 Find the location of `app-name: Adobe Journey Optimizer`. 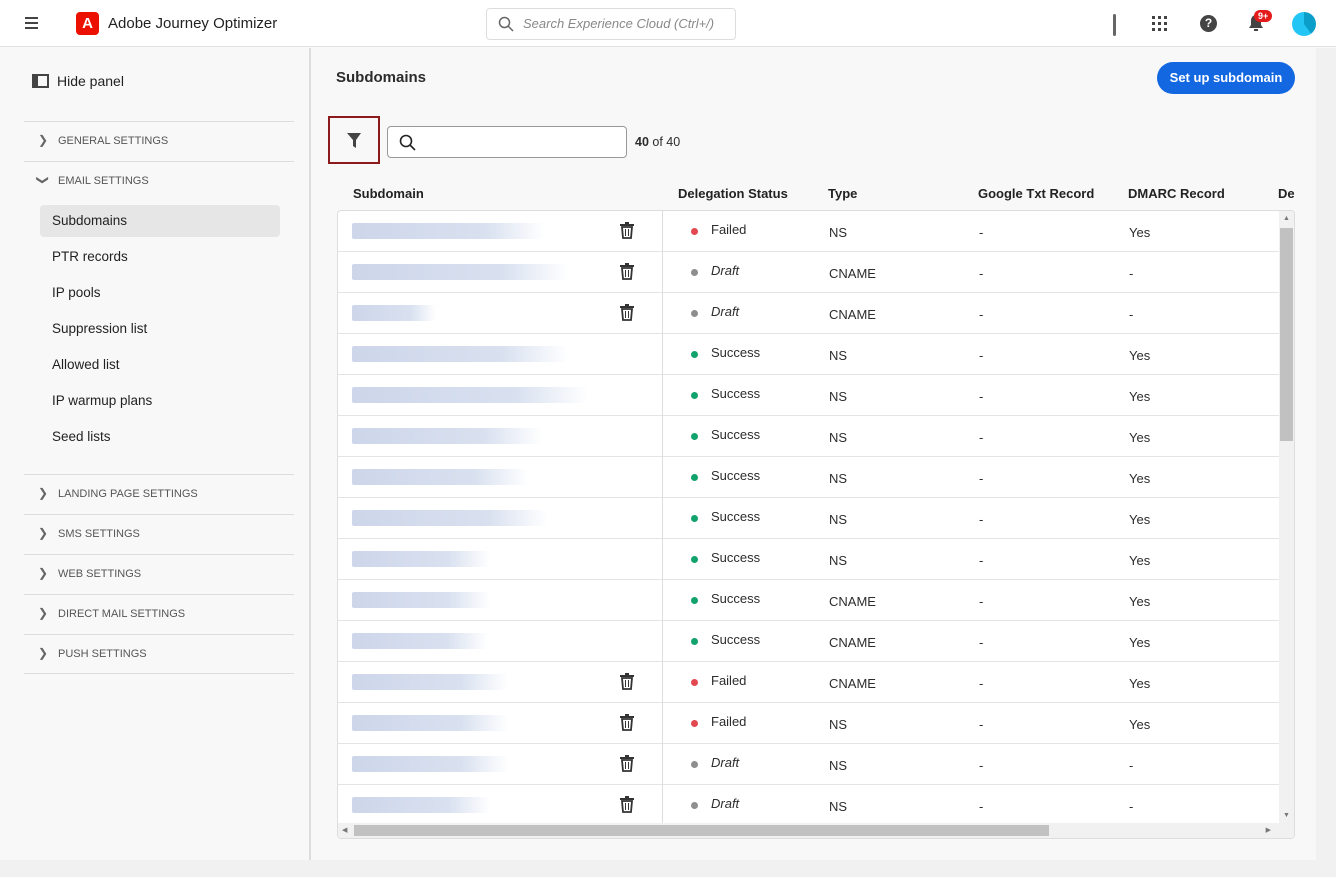

app-name: Adobe Journey Optimizer is located at coordinates (193, 23).